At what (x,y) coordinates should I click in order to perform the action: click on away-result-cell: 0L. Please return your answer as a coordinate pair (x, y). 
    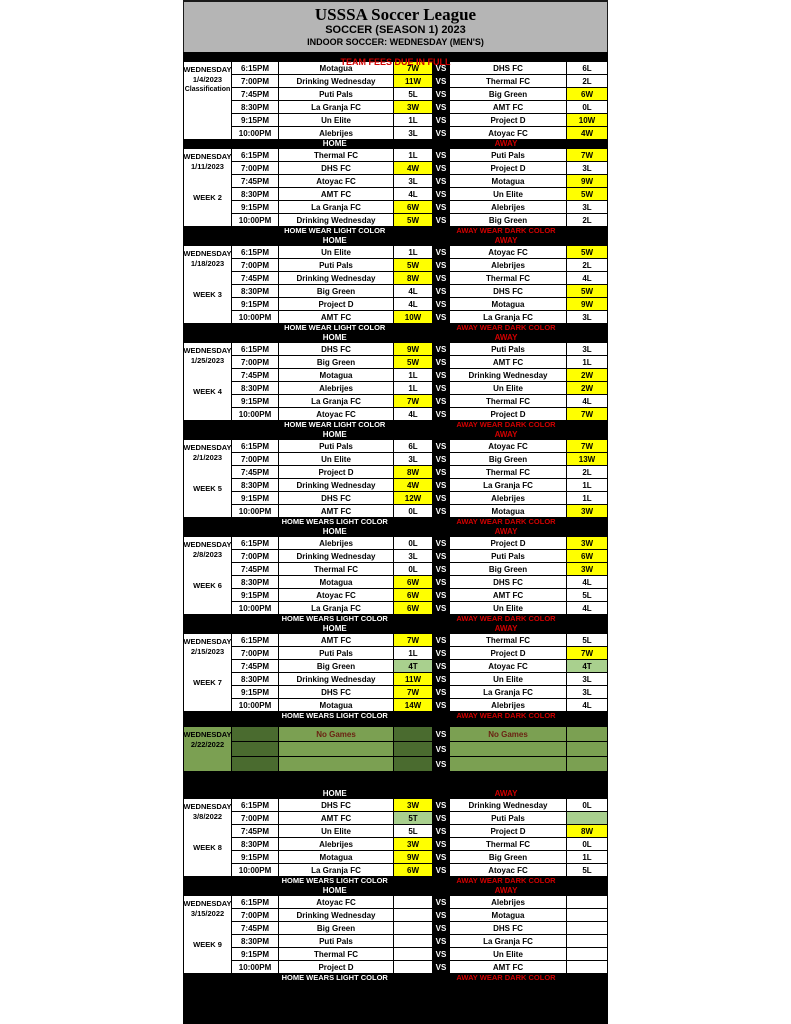
    Looking at the image, I should click on (587, 844).